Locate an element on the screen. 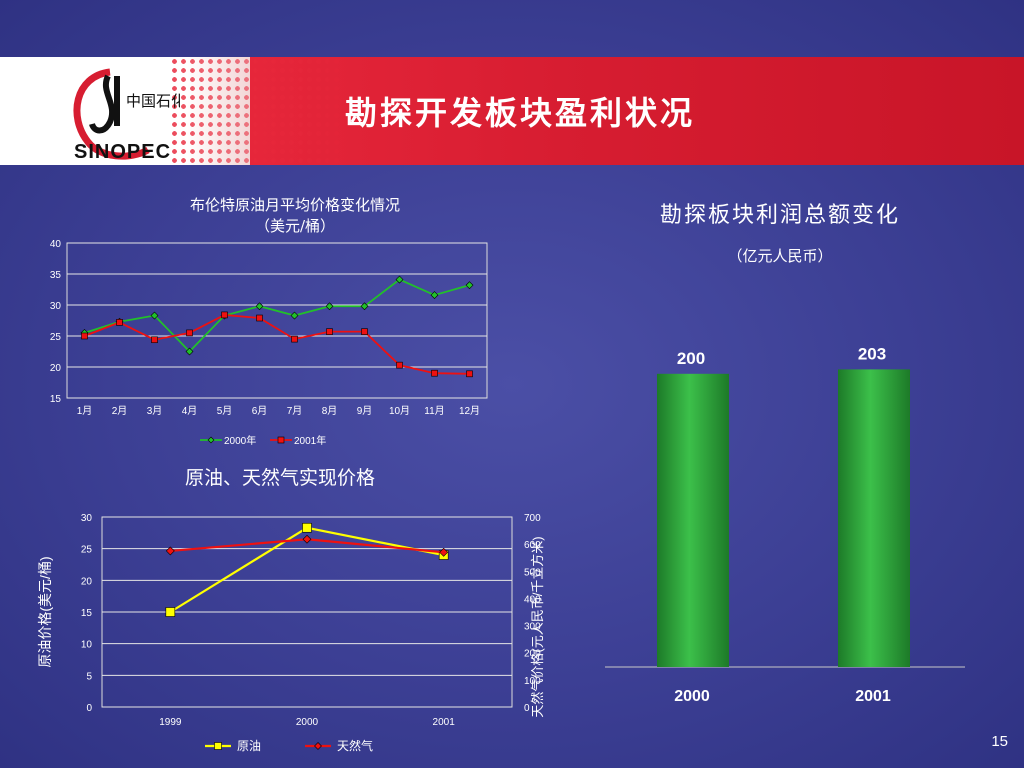 This screenshot has width=1024, height=768. data-label: 203 is located at coordinates (872, 353).